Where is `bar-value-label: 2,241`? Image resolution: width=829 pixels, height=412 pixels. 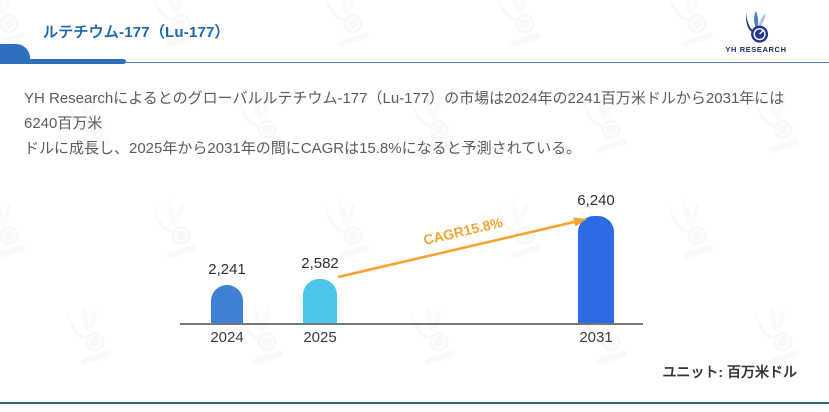 bar-value-label: 2,241 is located at coordinates (227, 269).